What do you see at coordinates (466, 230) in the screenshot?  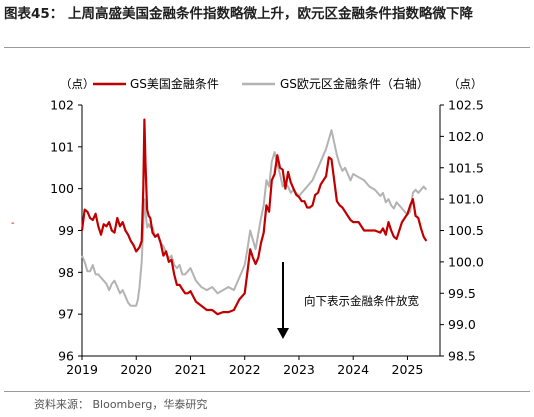 I see `right-tick-label: 100.5` at bounding box center [466, 230].